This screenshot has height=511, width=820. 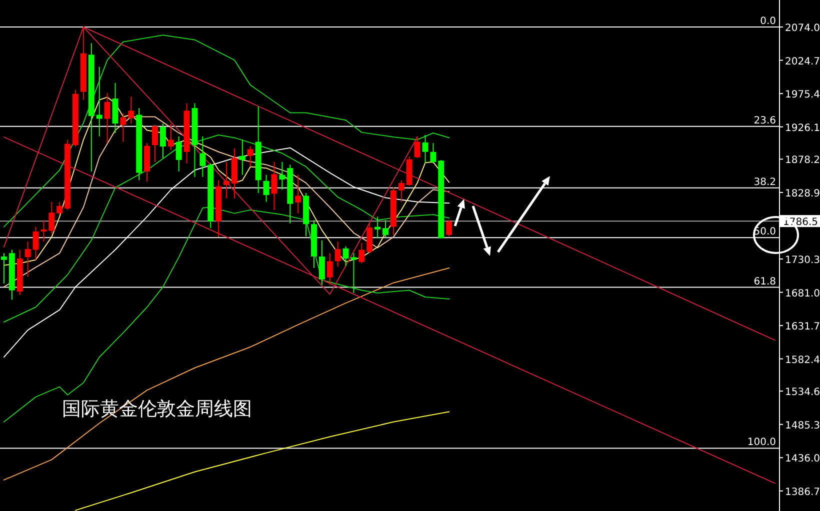 I want to click on y-tick-label: 1582.4, so click(x=802, y=360).